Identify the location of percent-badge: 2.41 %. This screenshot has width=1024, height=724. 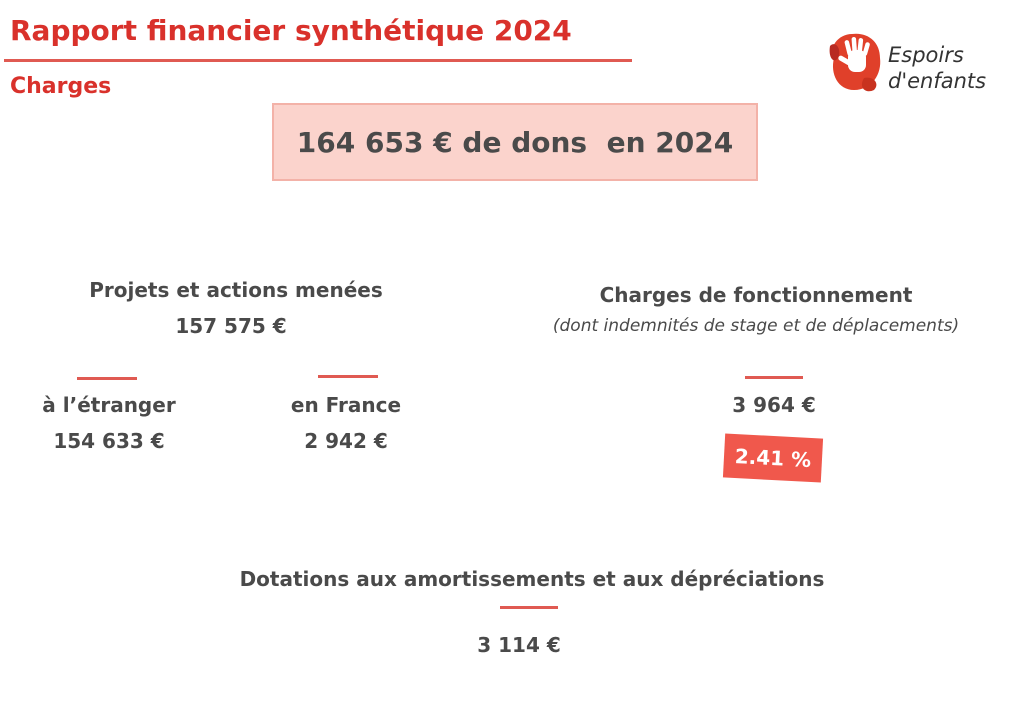
(773, 458).